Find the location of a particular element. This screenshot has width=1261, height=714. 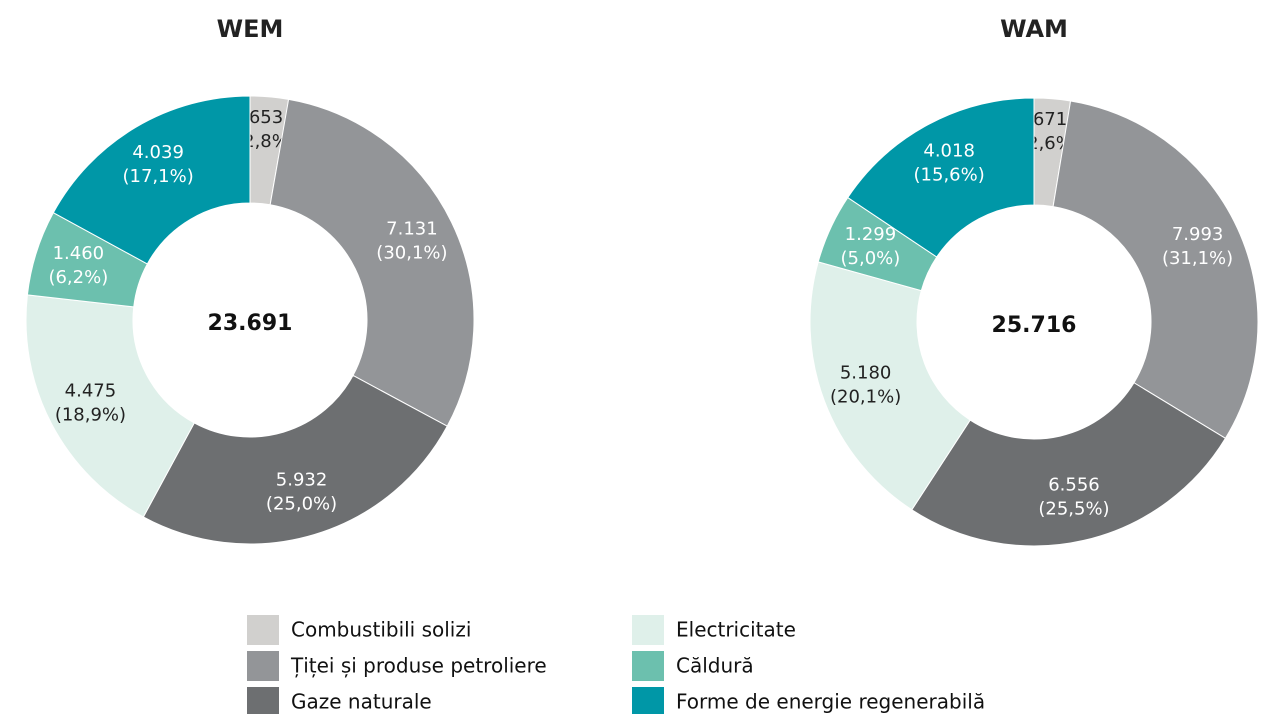

value-label: 4.475 is located at coordinates (91, 390).